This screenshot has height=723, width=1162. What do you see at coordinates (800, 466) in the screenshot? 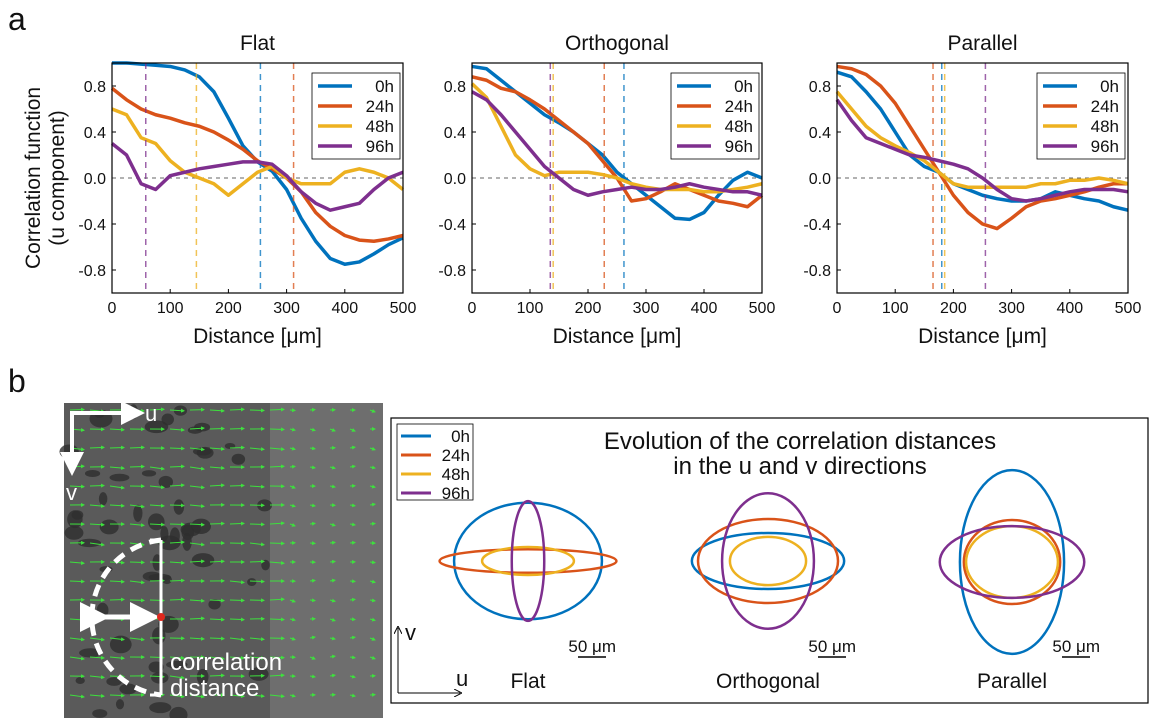
I see `diagram-title: in the u and v directions` at bounding box center [800, 466].